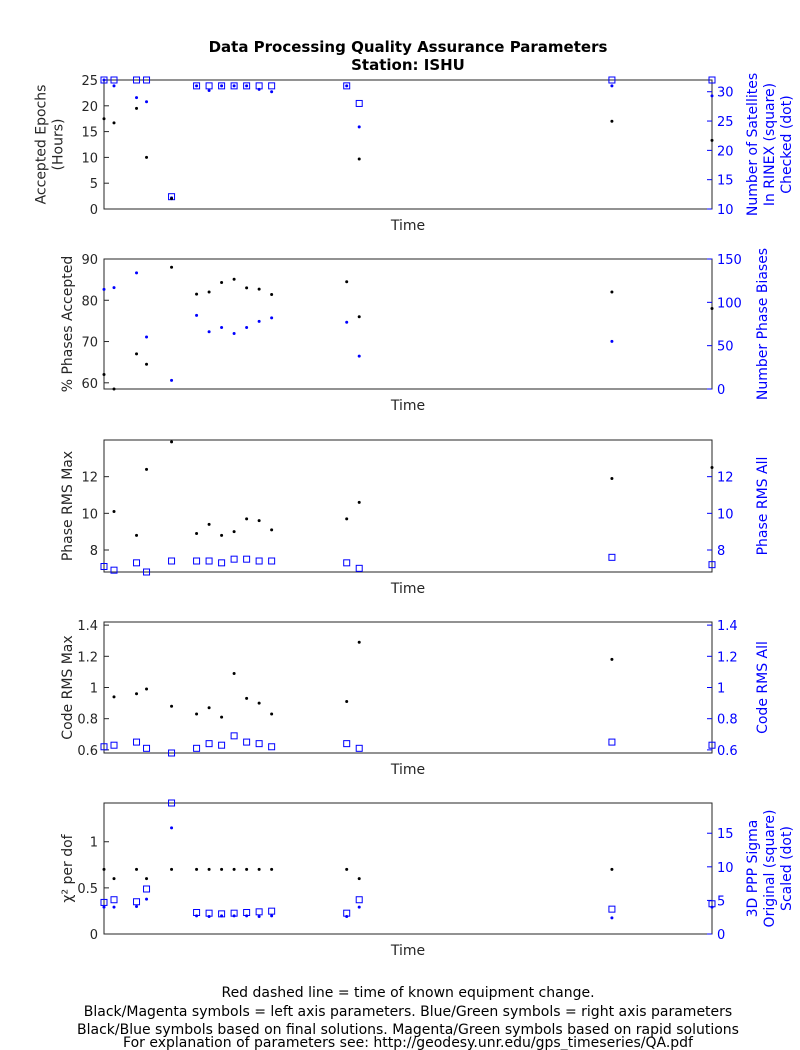  What do you see at coordinates (721, 901) in the screenshot?
I see `right-tick-label: 5` at bounding box center [721, 901].